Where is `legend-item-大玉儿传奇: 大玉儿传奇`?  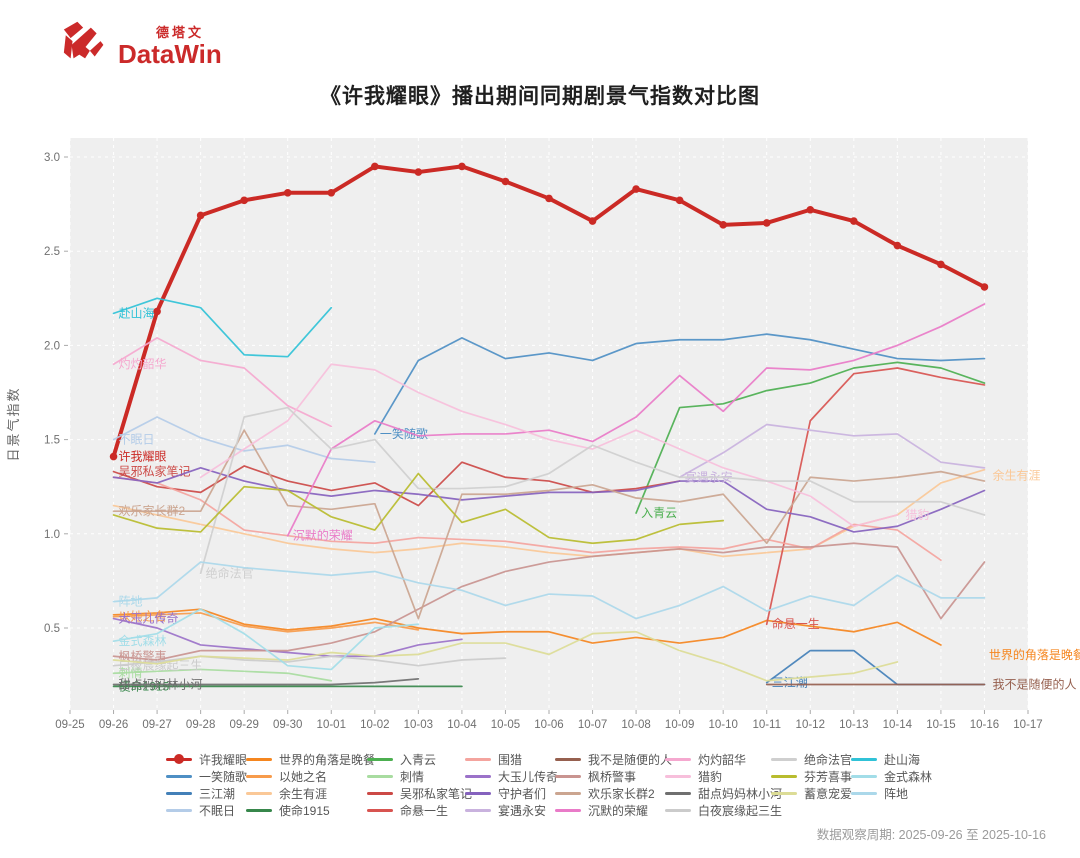 legend-item-大玉儿传奇: 大玉儿传奇 is located at coordinates (511, 776).